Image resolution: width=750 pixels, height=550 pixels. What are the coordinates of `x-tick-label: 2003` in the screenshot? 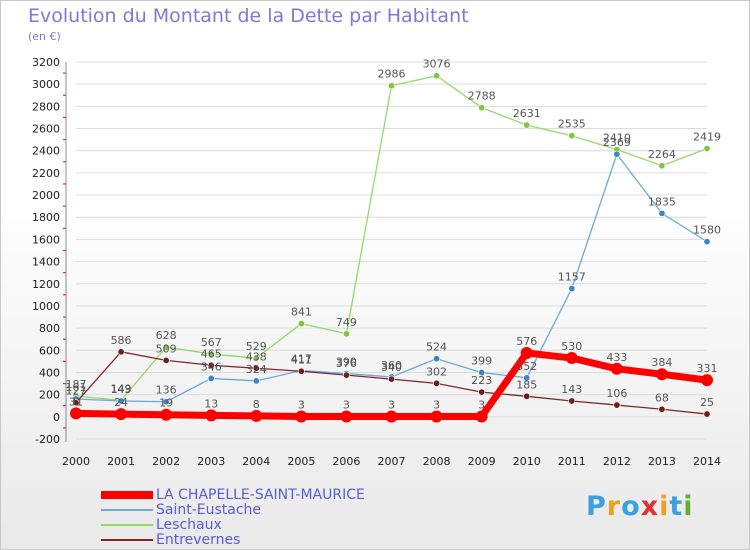 It's located at (211, 461).